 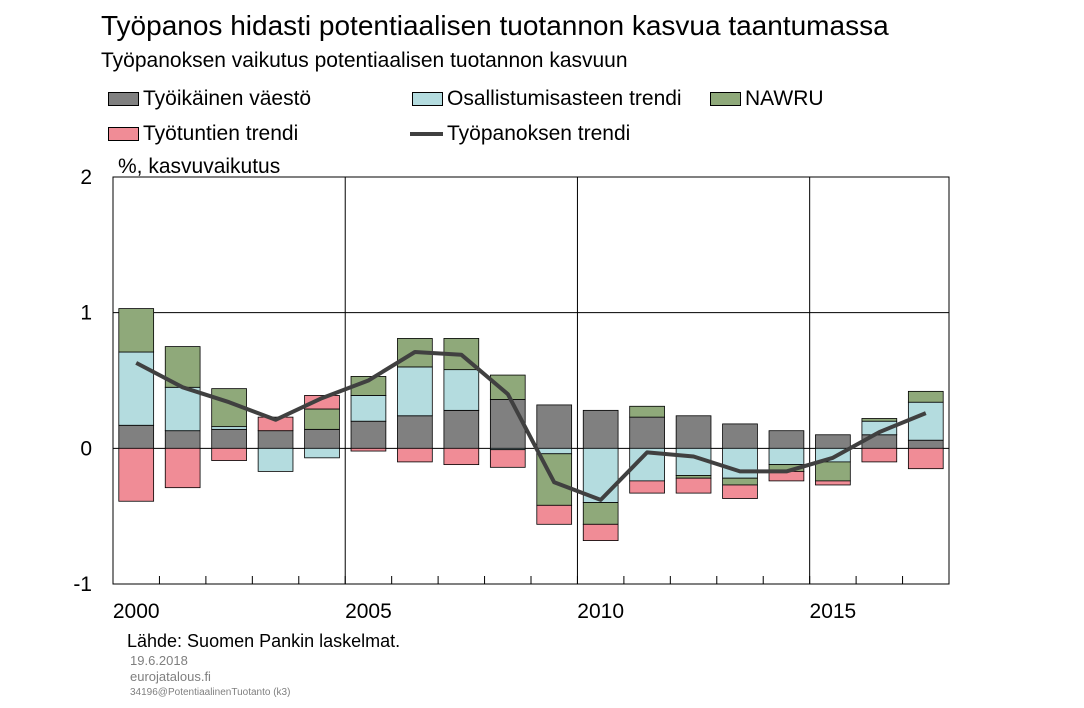 What do you see at coordinates (227, 98) in the screenshot?
I see `legend-label: Työikäinen väestö` at bounding box center [227, 98].